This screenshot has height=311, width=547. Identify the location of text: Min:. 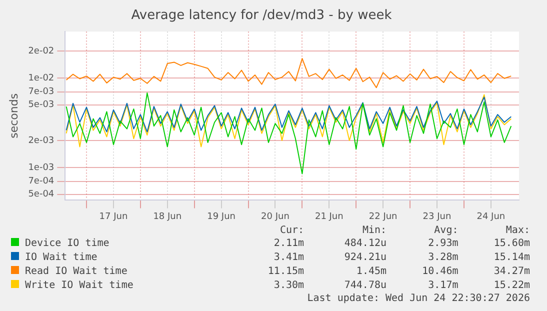
(374, 231).